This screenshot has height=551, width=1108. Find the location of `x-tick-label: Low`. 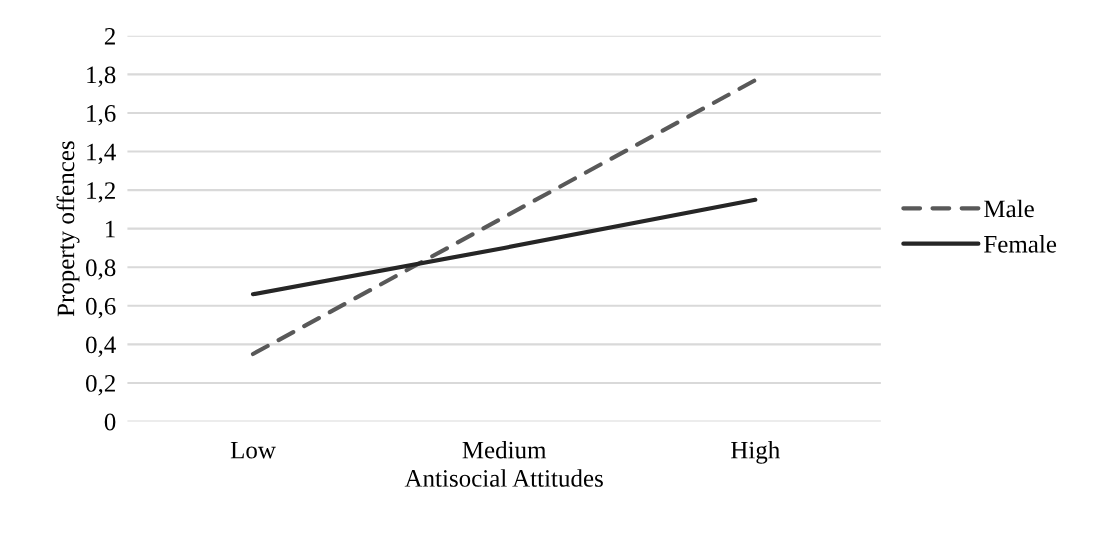

x-tick-label: Low is located at coordinates (253, 450).